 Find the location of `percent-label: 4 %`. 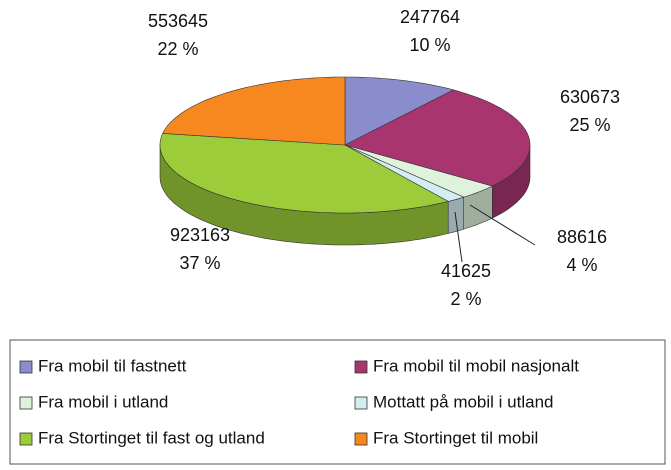

percent-label: 4 % is located at coordinates (581, 265).